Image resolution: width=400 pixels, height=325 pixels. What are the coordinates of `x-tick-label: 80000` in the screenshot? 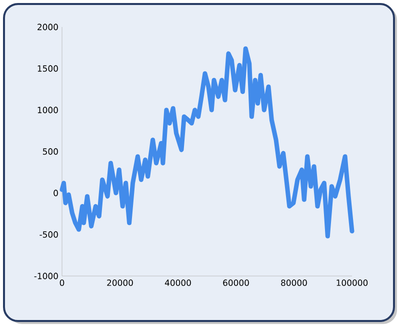 It's located at (294, 283).